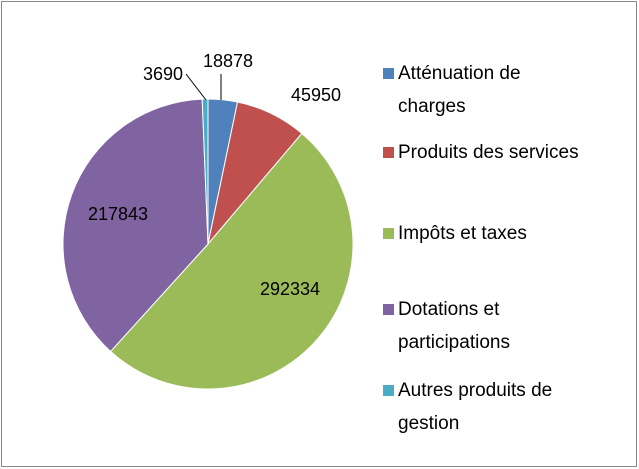 The width and height of the screenshot is (639, 469). I want to click on pie-slice, so click(135, 225).